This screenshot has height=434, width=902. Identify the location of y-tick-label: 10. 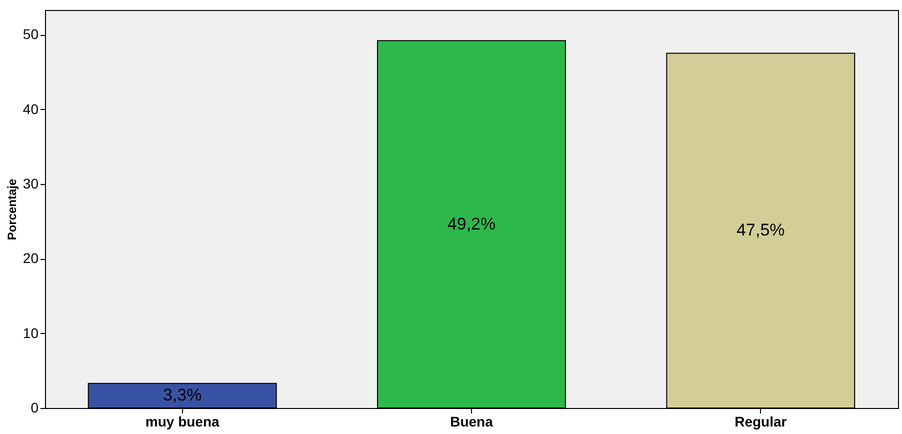
(30, 332).